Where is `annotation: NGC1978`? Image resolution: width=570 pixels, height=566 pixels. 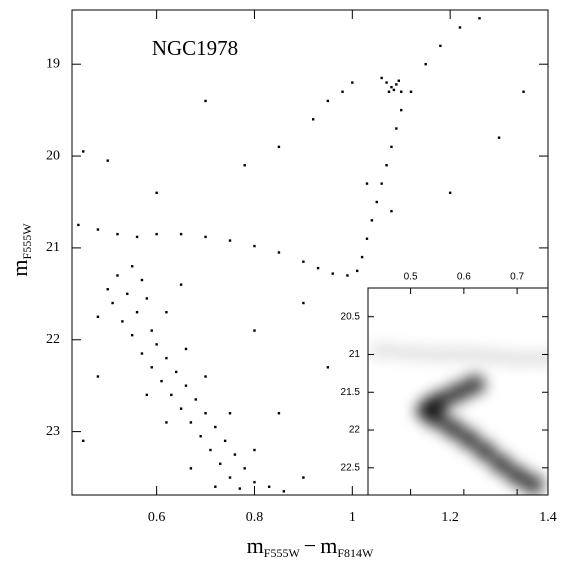 annotation: NGC1978 is located at coordinates (195, 48).